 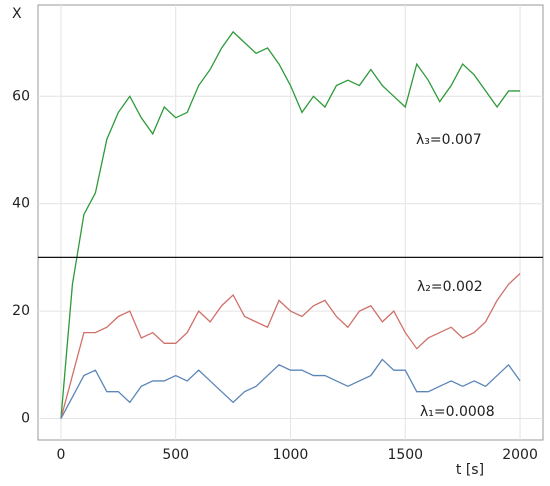 What do you see at coordinates (17, 14) in the screenshot?
I see `y-axis-label: X` at bounding box center [17, 14].